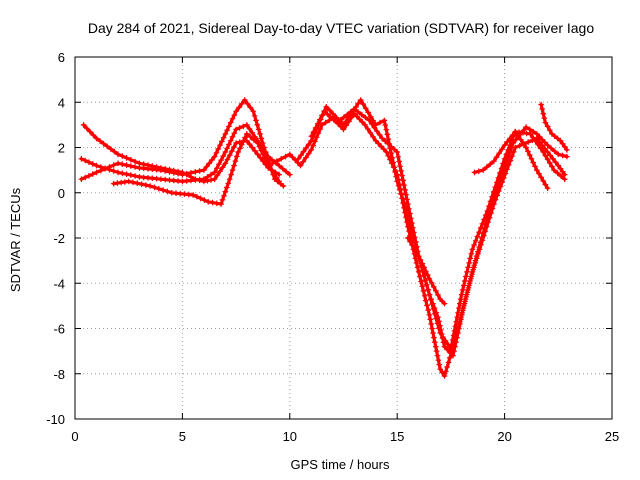 Image resolution: width=640 pixels, height=480 pixels. What do you see at coordinates (74, 436) in the screenshot?
I see `x-tick-label: 0` at bounding box center [74, 436].